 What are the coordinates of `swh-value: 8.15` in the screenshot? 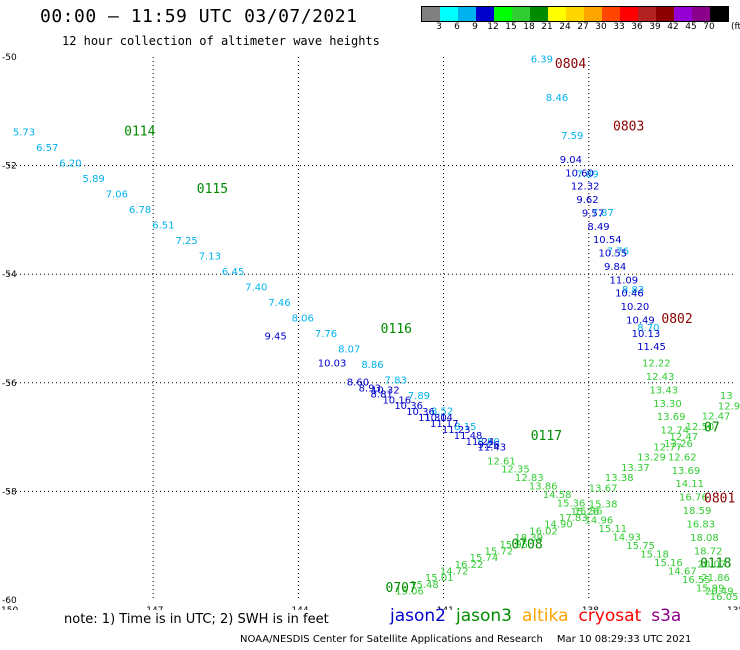 It's located at (465, 427).